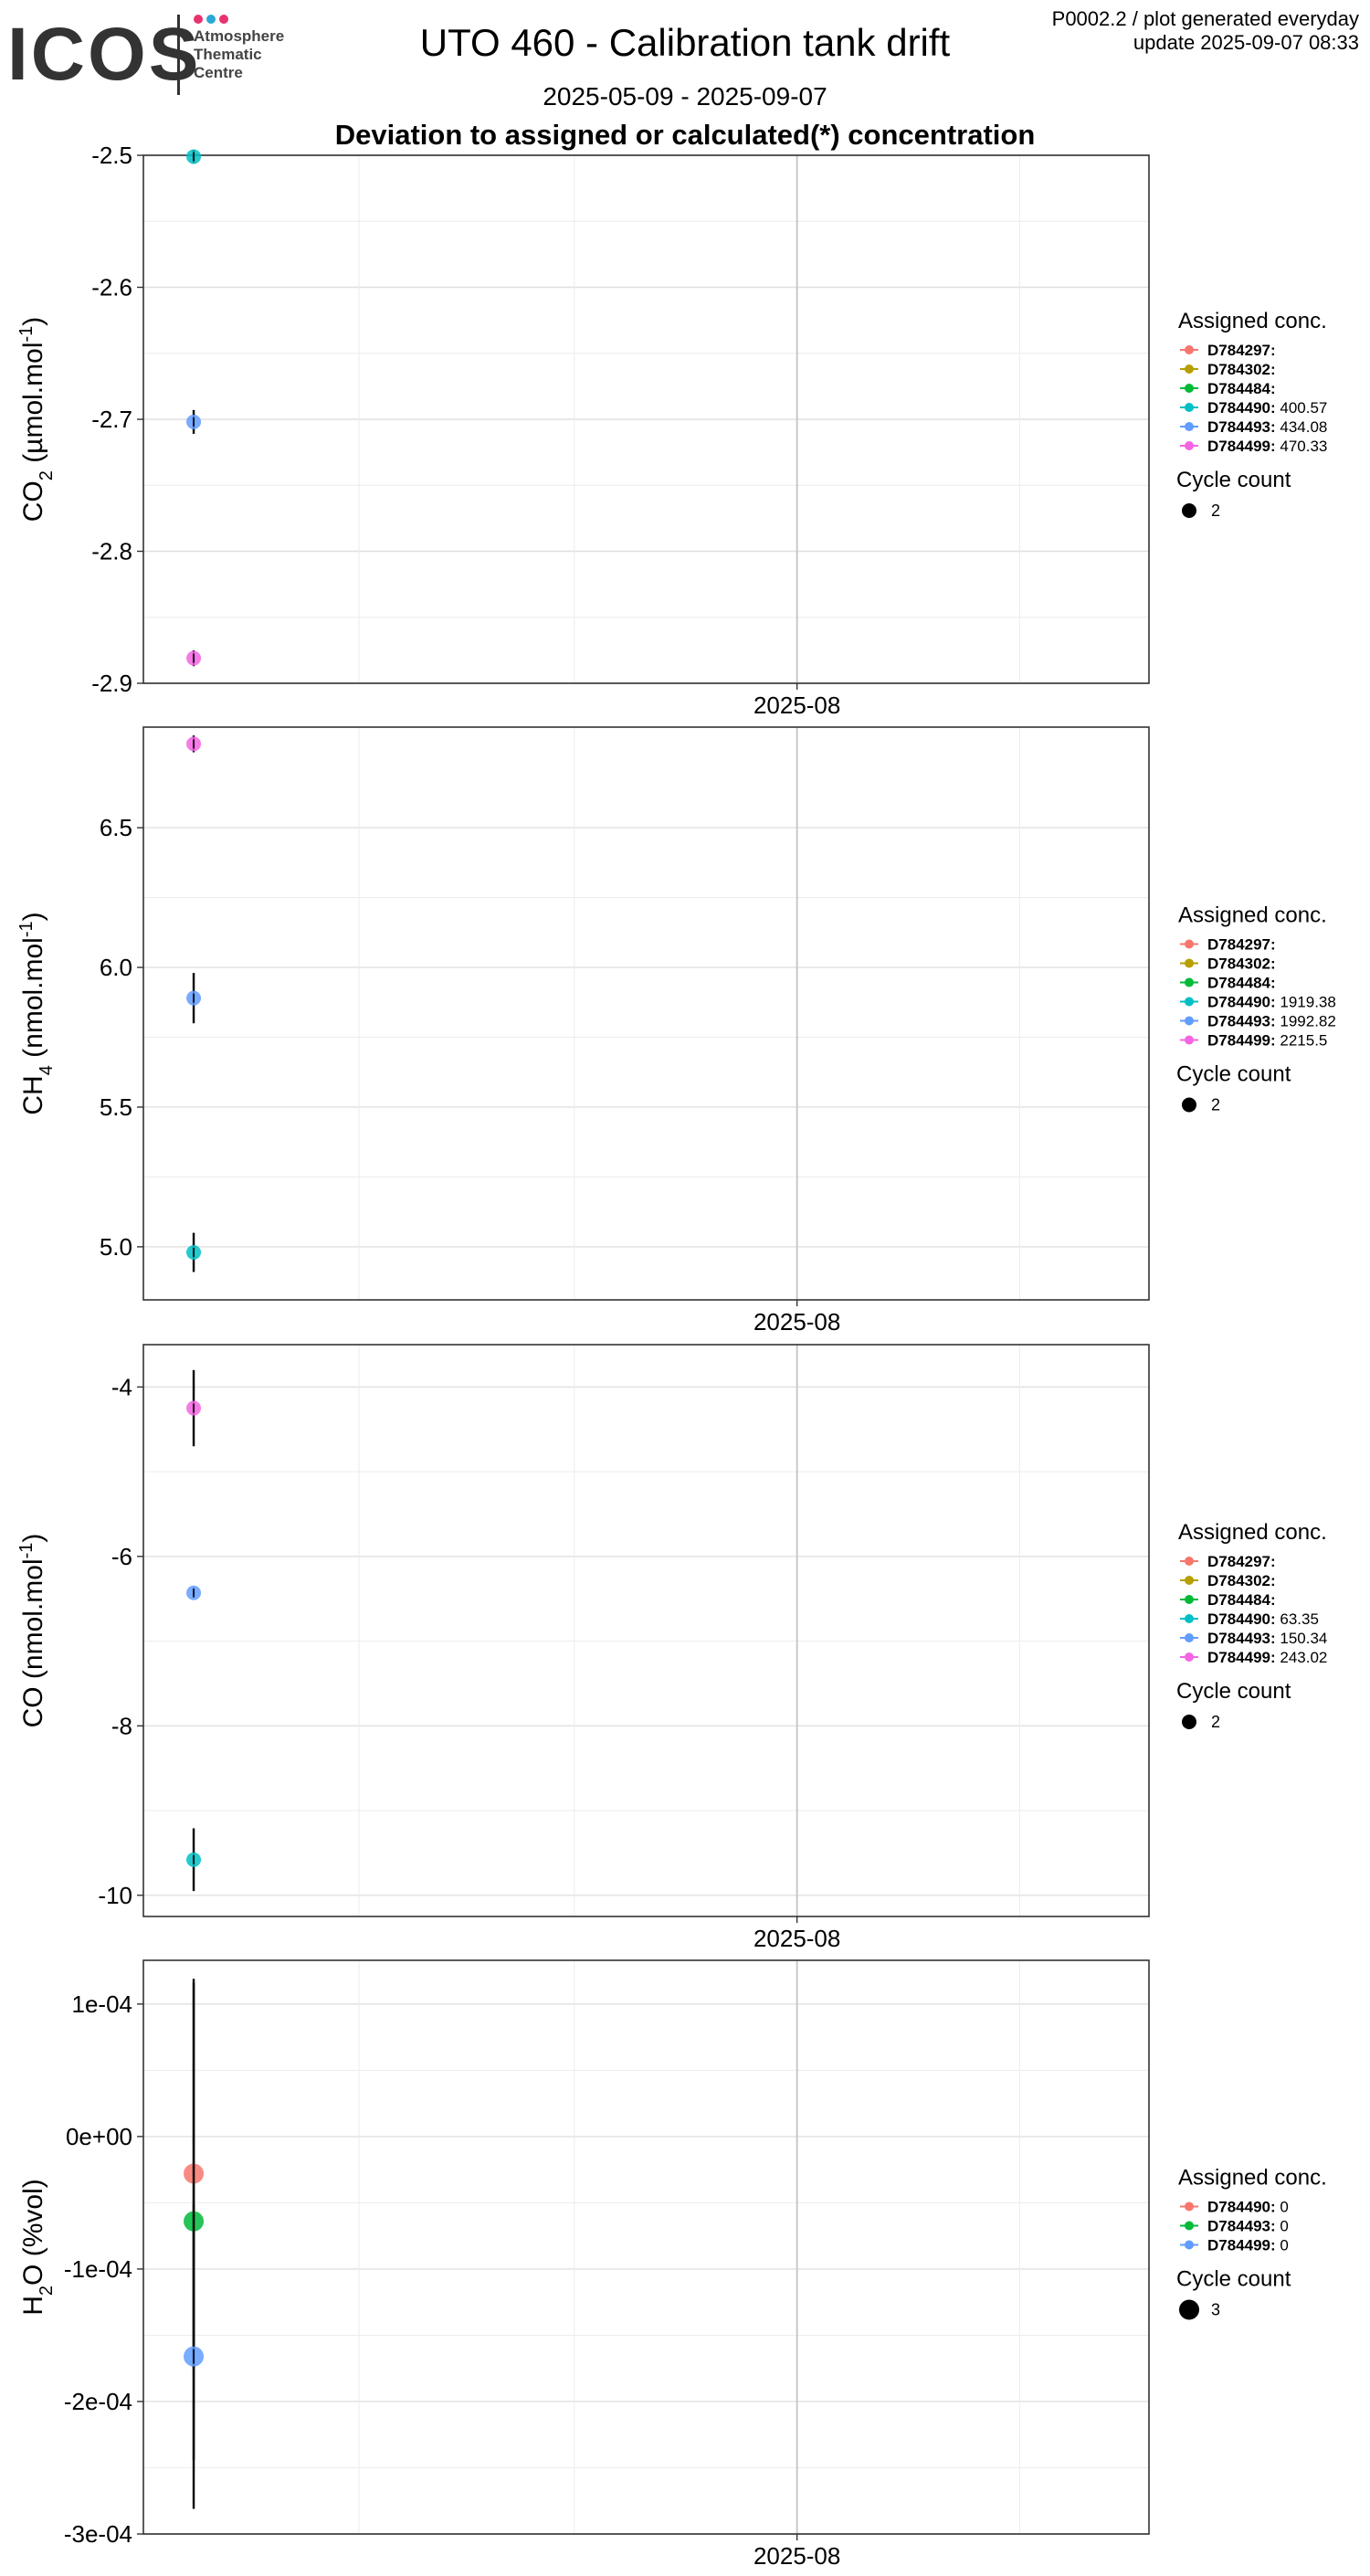  What do you see at coordinates (121, 1386) in the screenshot?
I see `y-tick-label: -4` at bounding box center [121, 1386].